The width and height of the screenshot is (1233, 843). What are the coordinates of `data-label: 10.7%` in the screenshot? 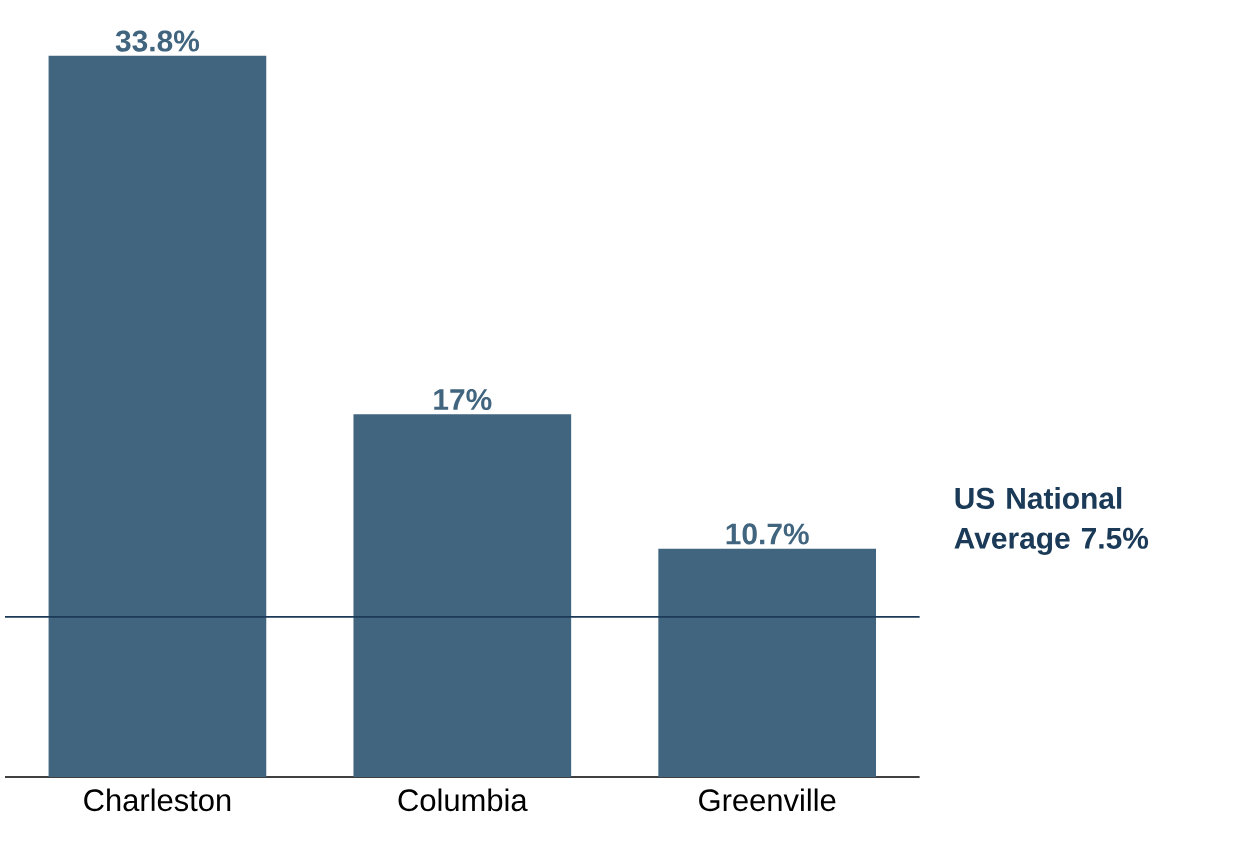 It's located at (767, 534).